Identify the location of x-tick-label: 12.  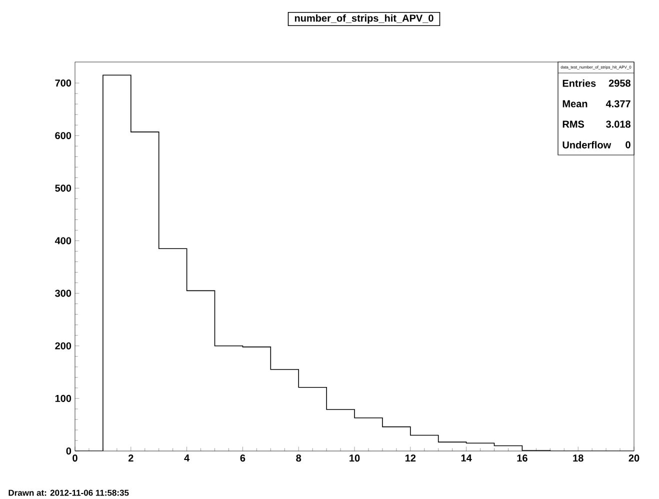
(410, 458).